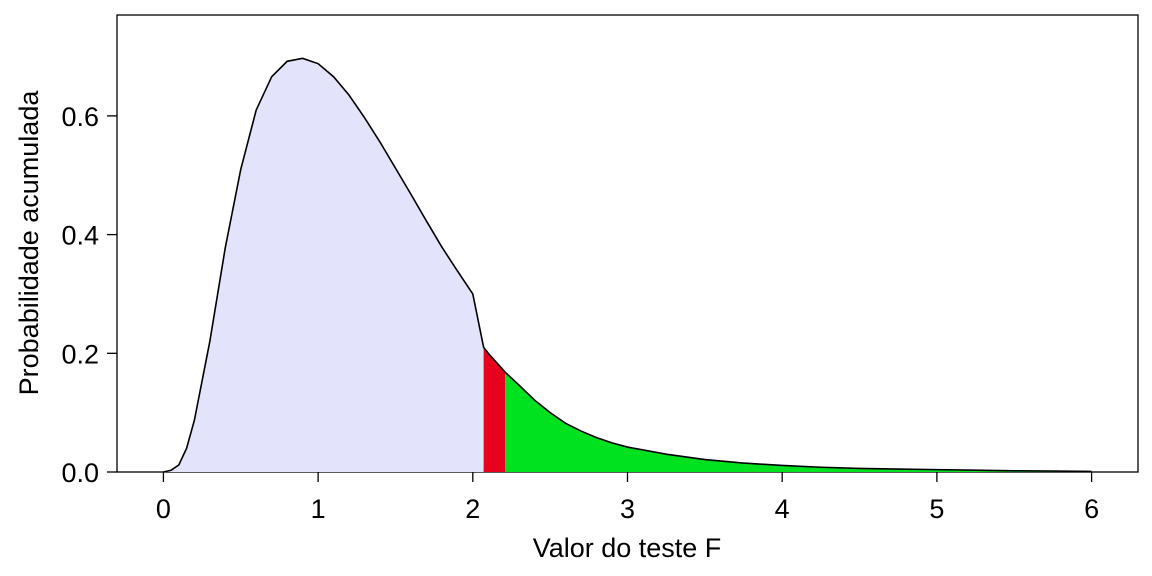  I want to click on x-tick-label: 1, so click(318, 509).